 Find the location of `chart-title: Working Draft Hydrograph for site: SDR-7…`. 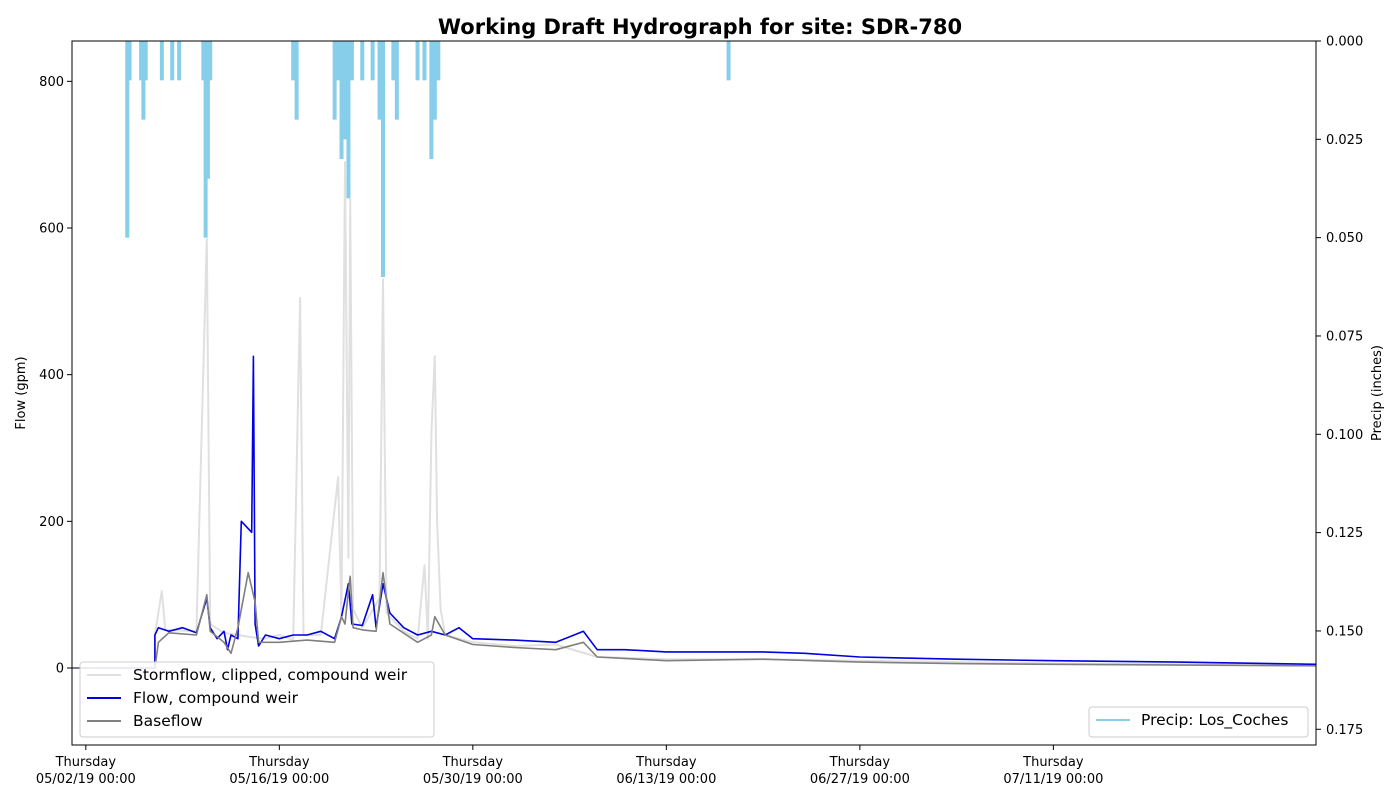

chart-title: Working Draft Hydrograph for site: SDR-7… is located at coordinates (700, 27).